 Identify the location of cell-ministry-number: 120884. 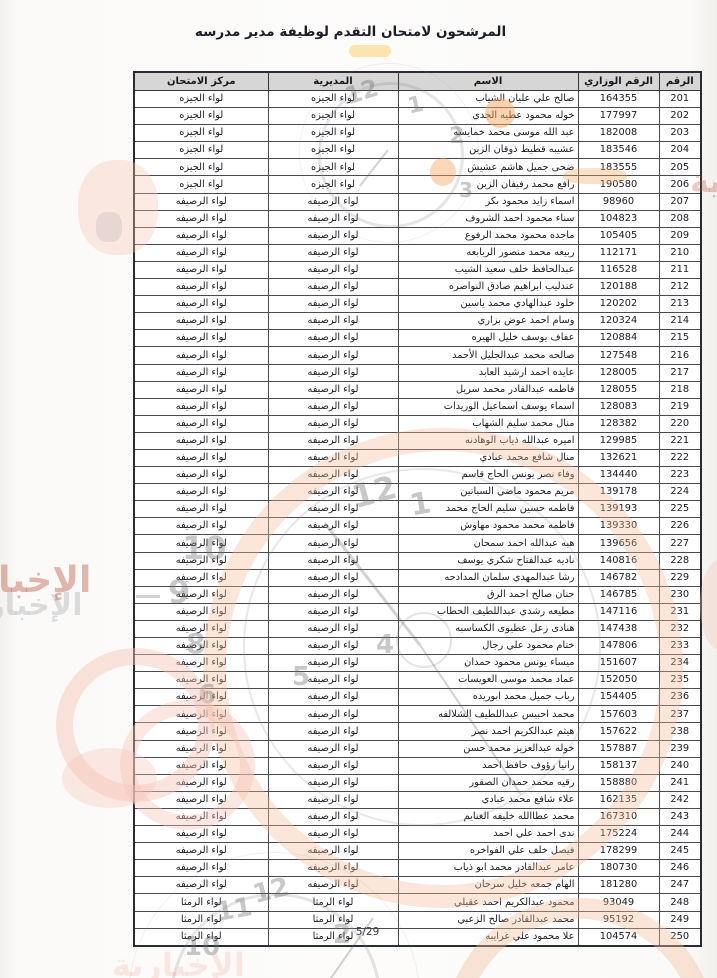
(618, 338).